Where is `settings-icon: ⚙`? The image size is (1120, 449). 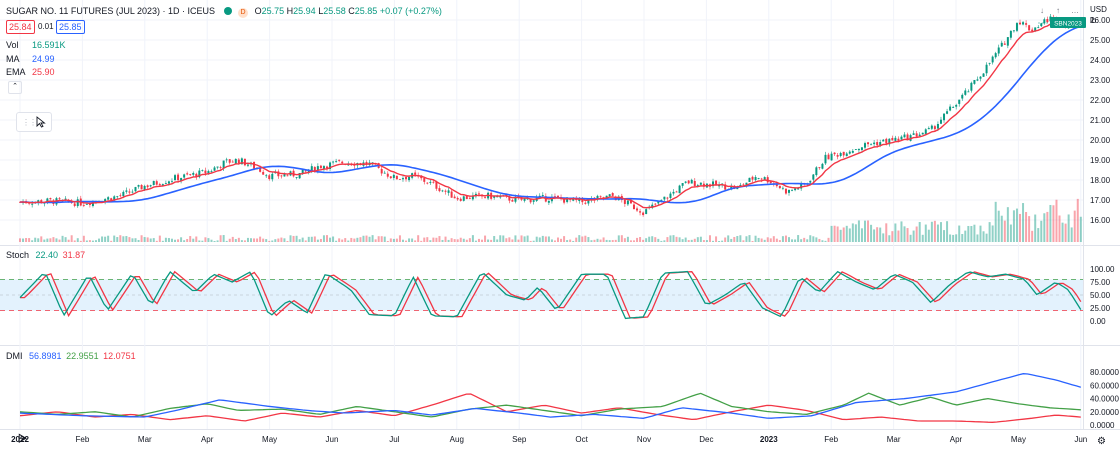
settings-icon: ⚙ is located at coordinates (1101, 441).